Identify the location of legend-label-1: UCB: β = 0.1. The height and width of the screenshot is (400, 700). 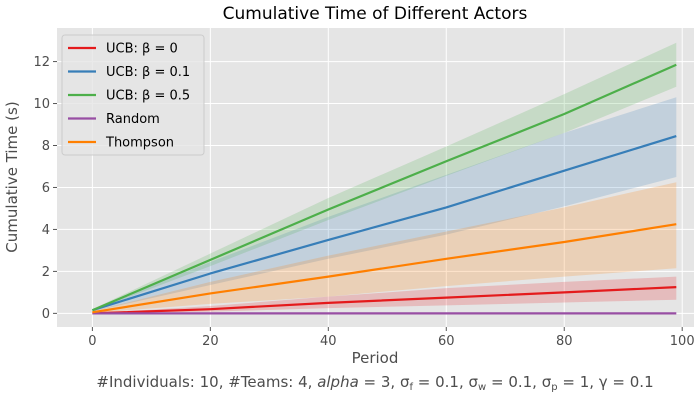
(148, 72).